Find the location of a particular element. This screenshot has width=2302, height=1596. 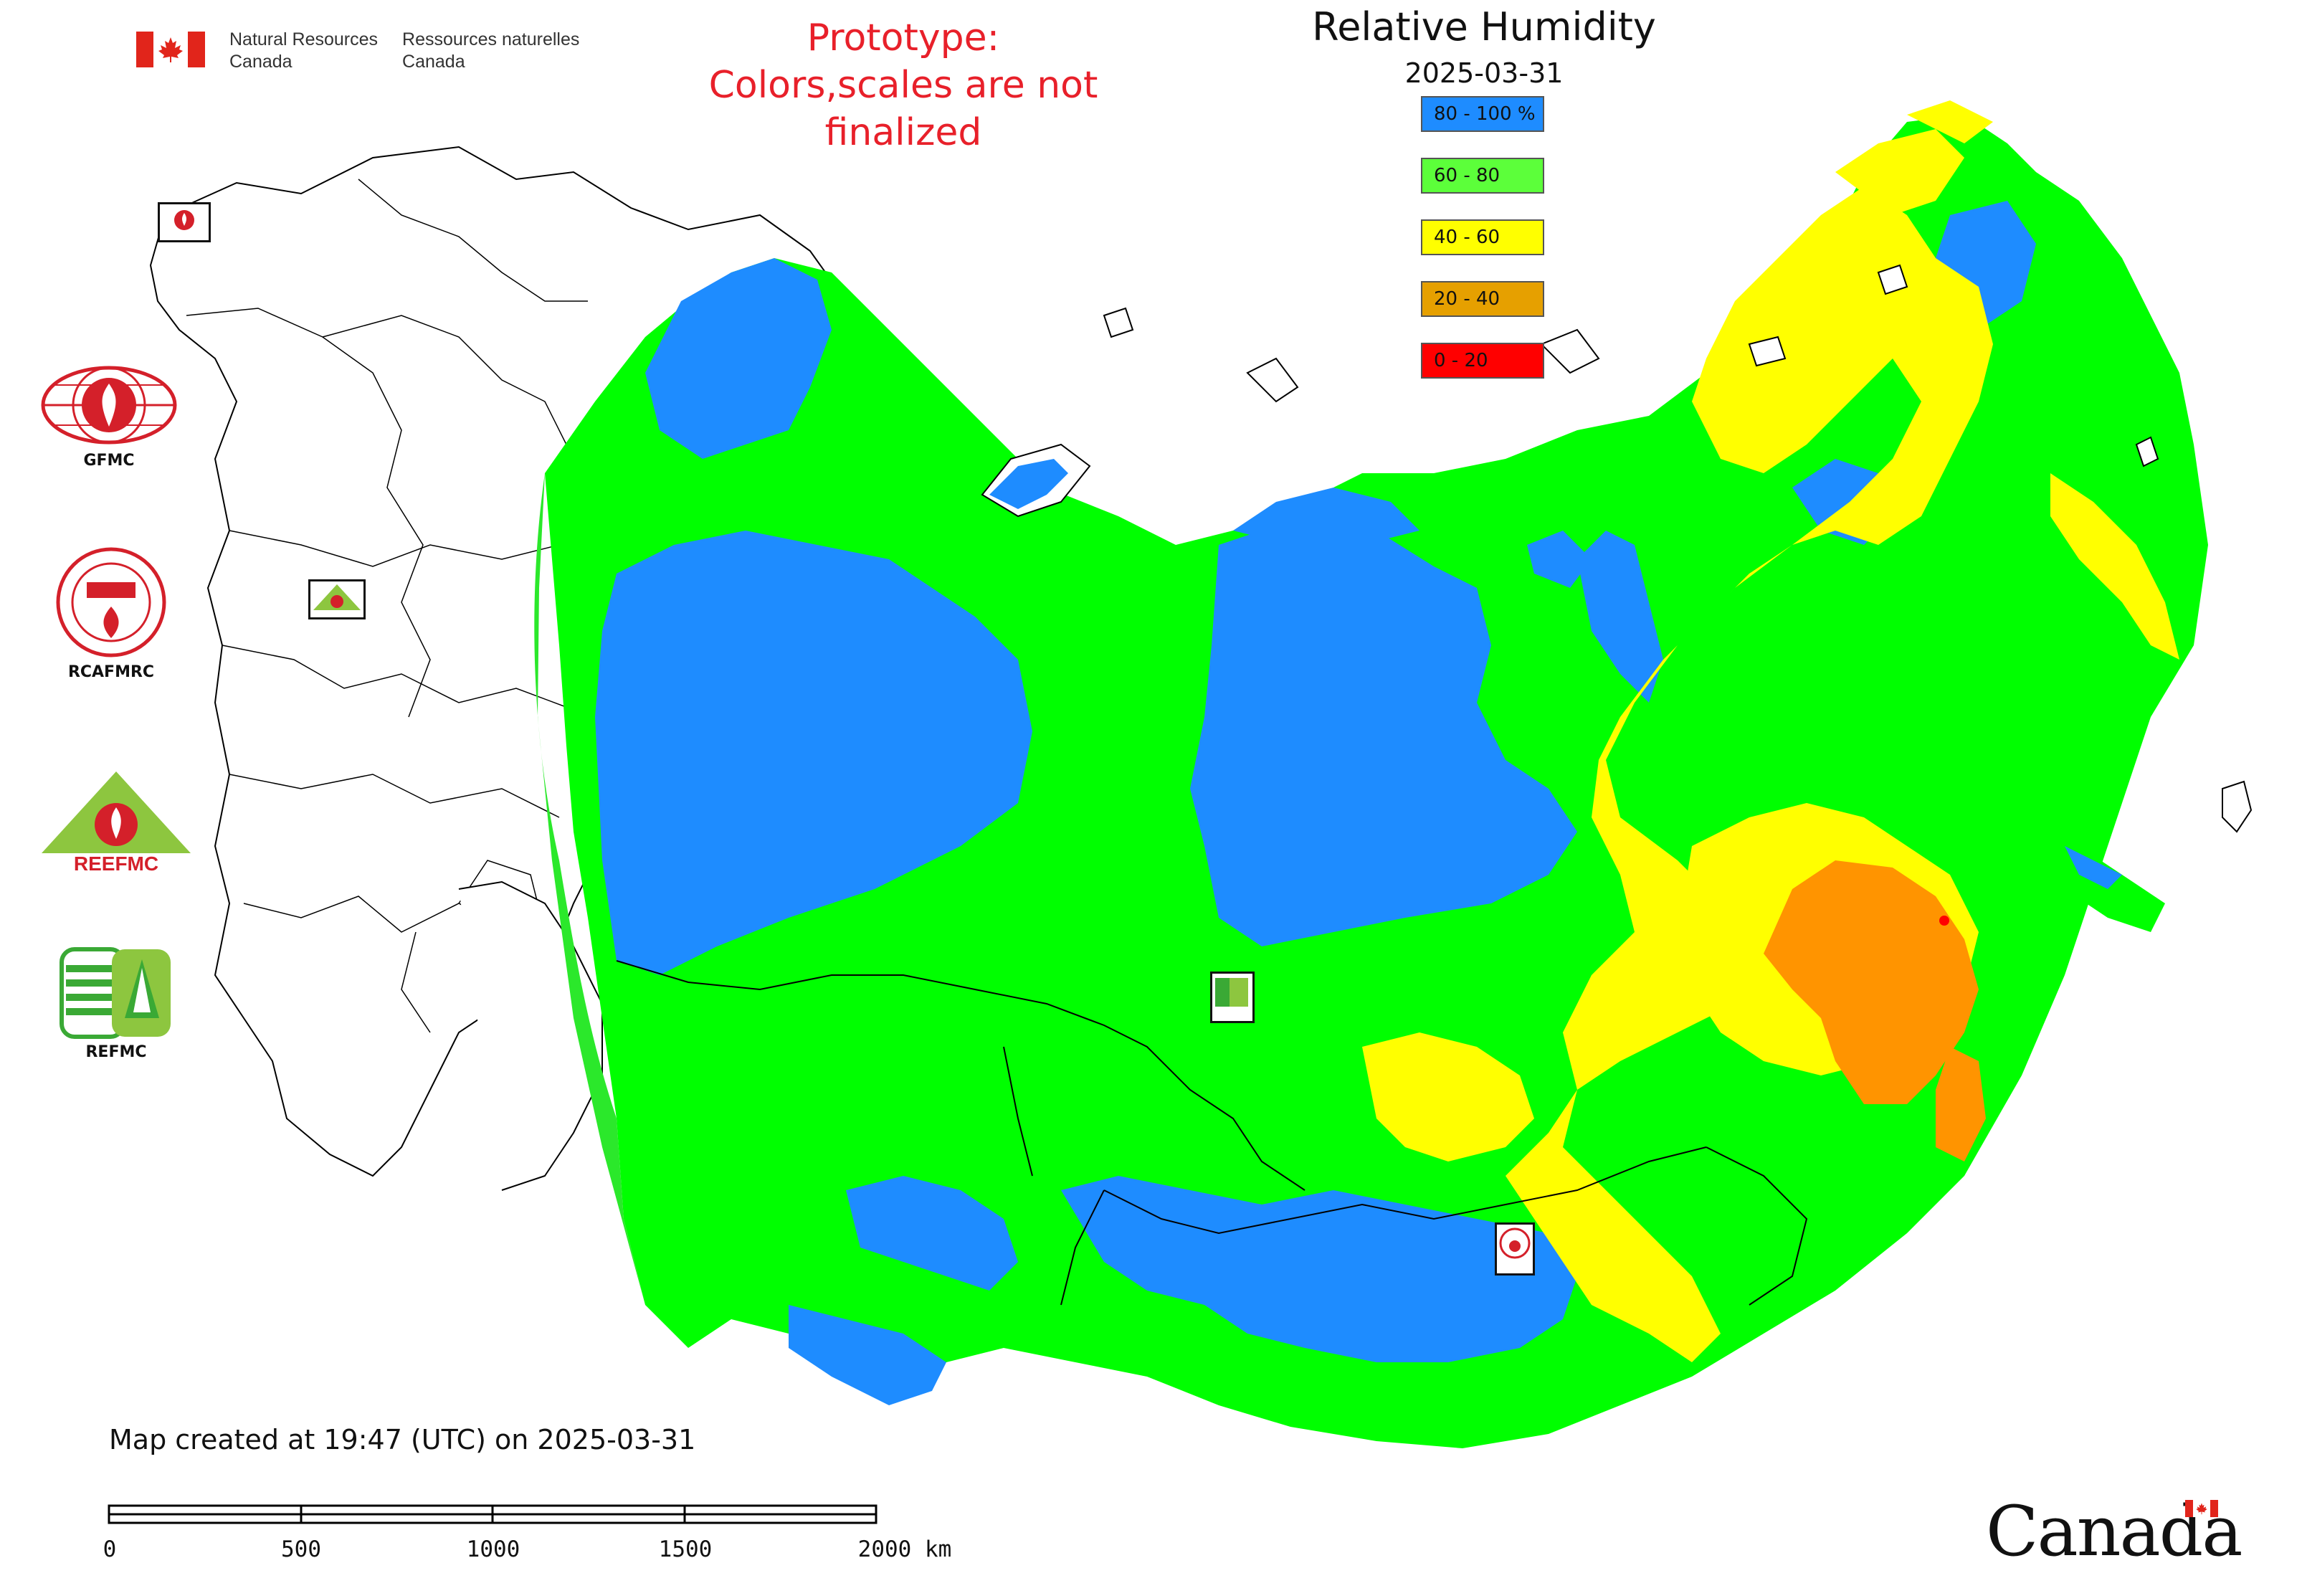

rcafmrc-logo: RCAFMRC is located at coordinates (111, 613).